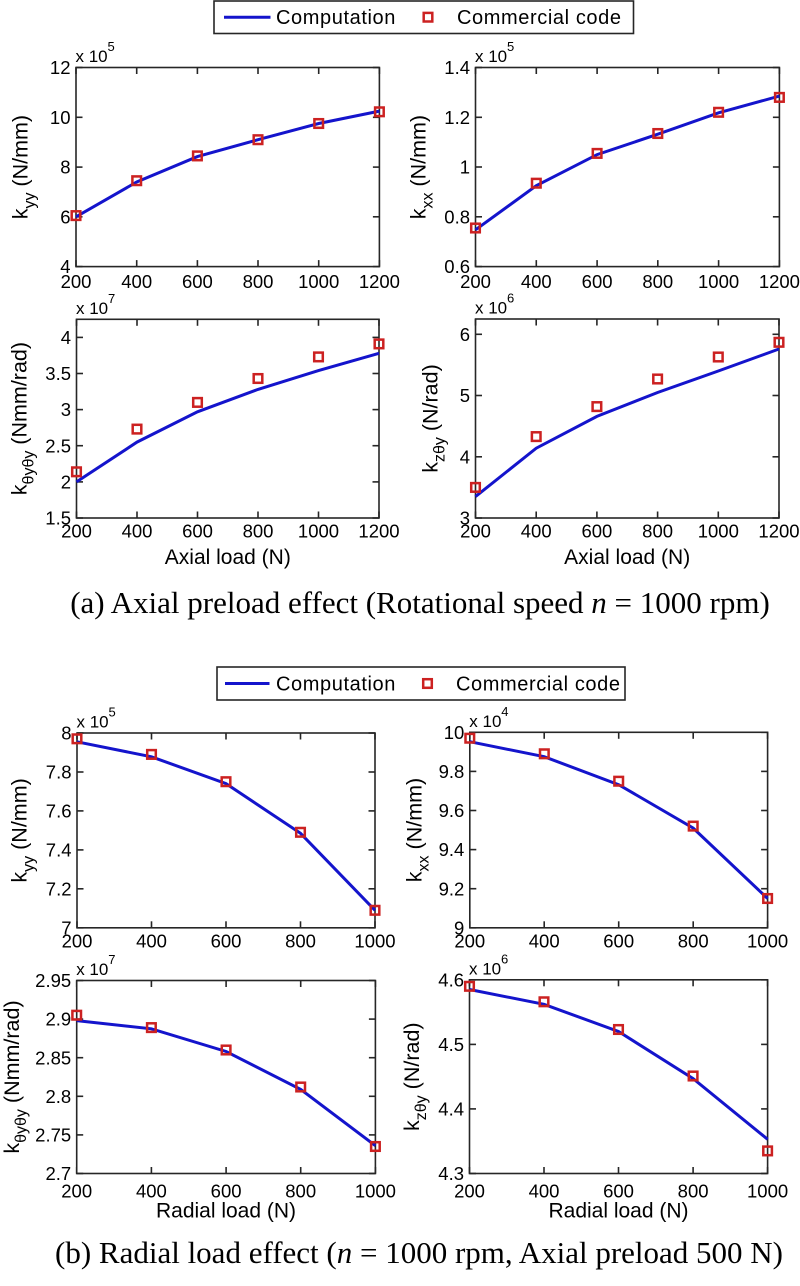 The image size is (800, 1286). Describe the element at coordinates (452, 849) in the screenshot. I see `svg-text: 9.4` at that location.